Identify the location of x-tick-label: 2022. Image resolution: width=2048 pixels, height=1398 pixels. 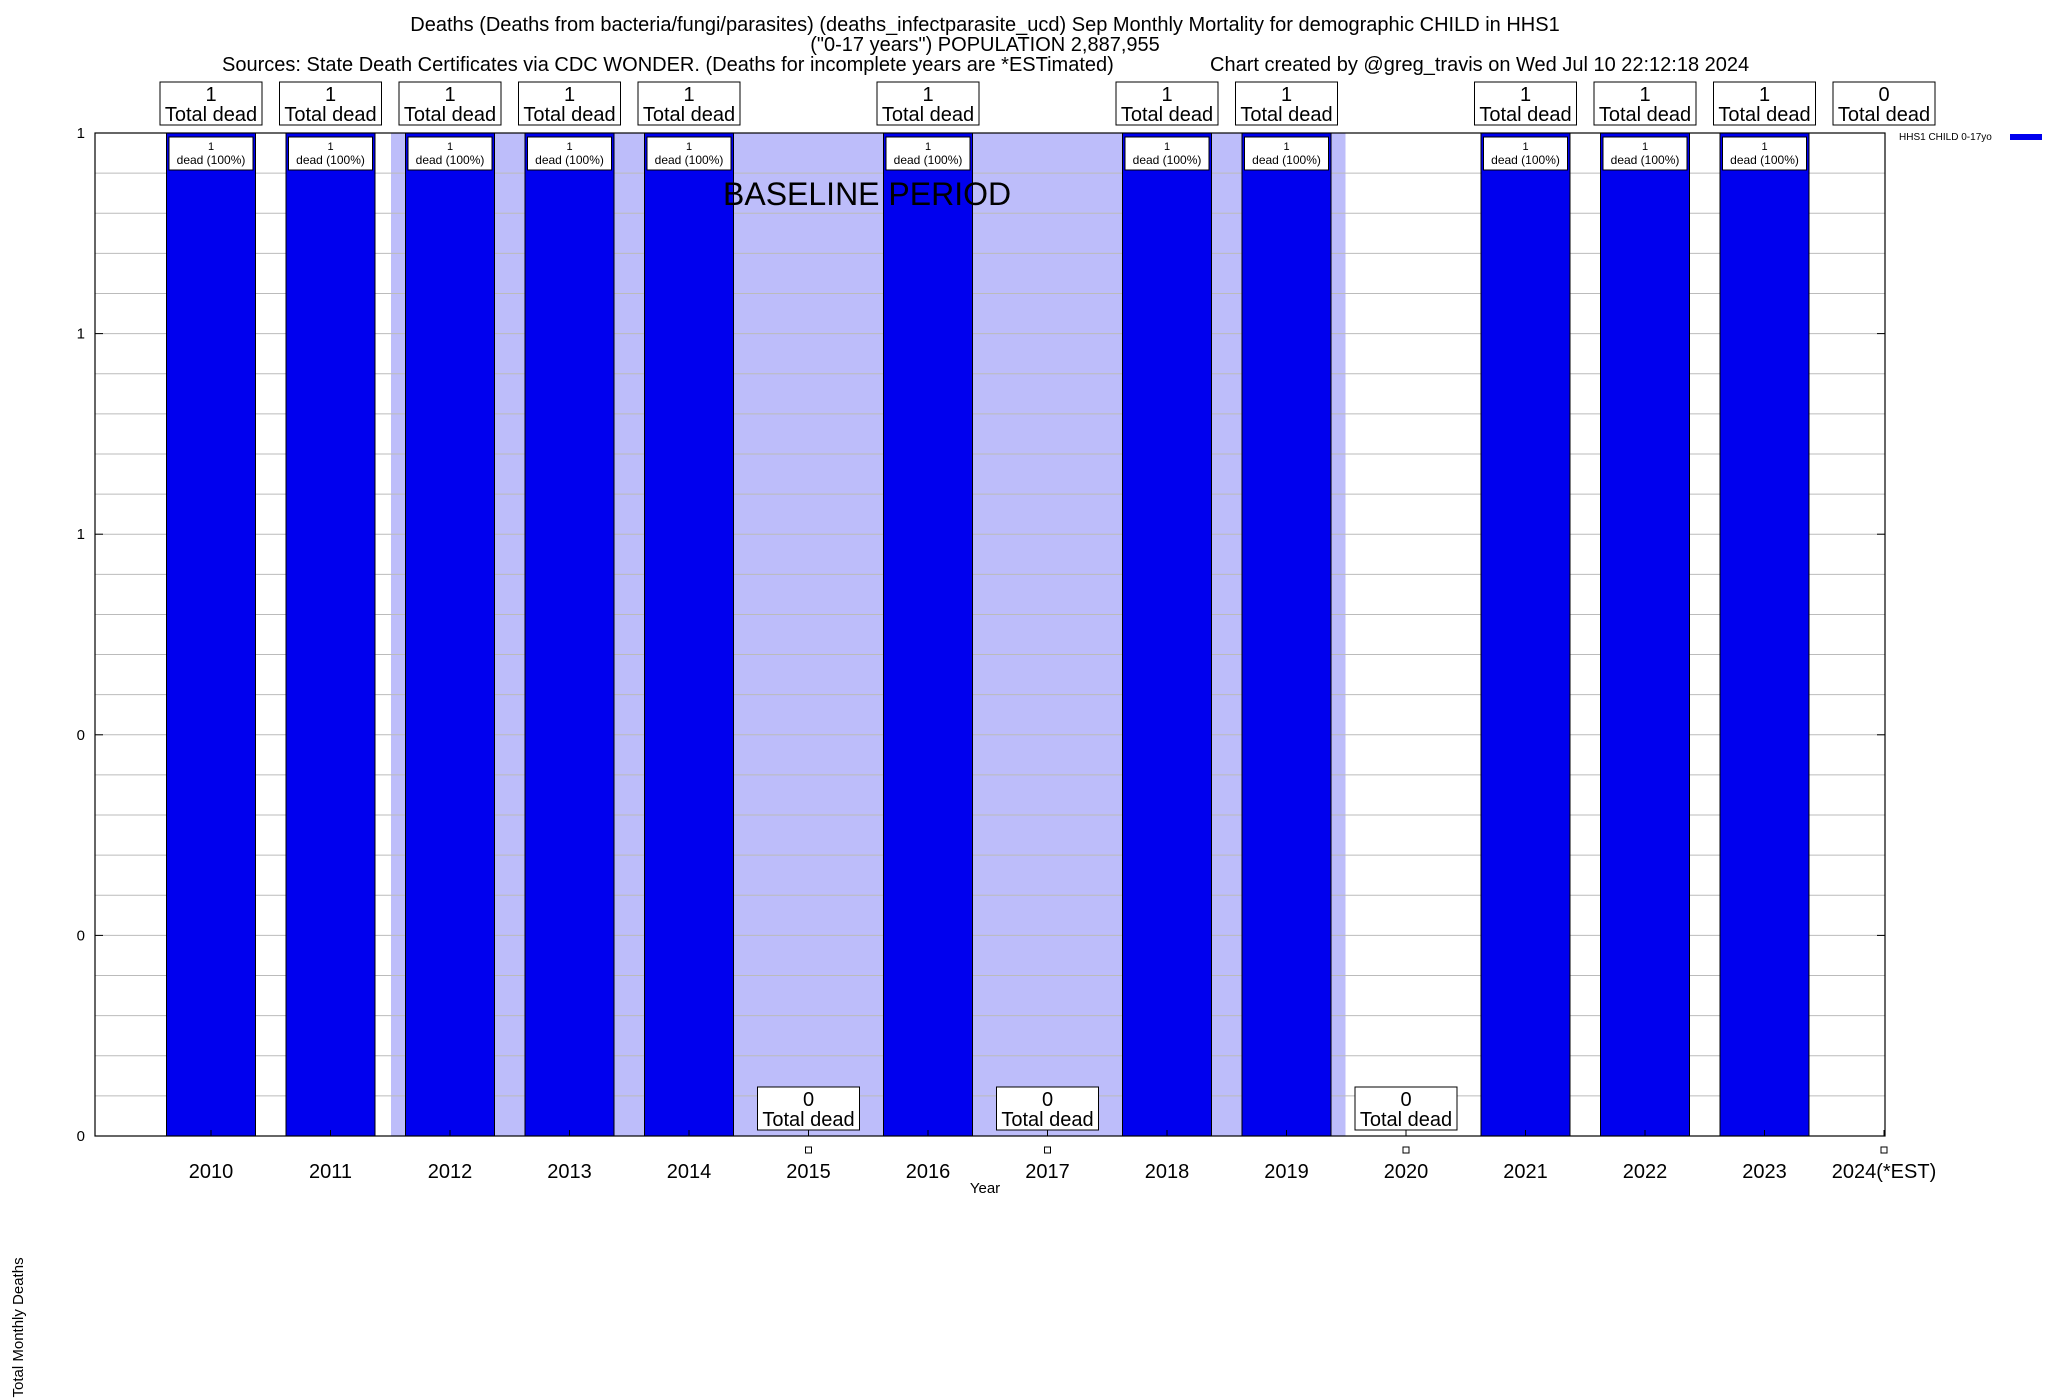
(1645, 1172).